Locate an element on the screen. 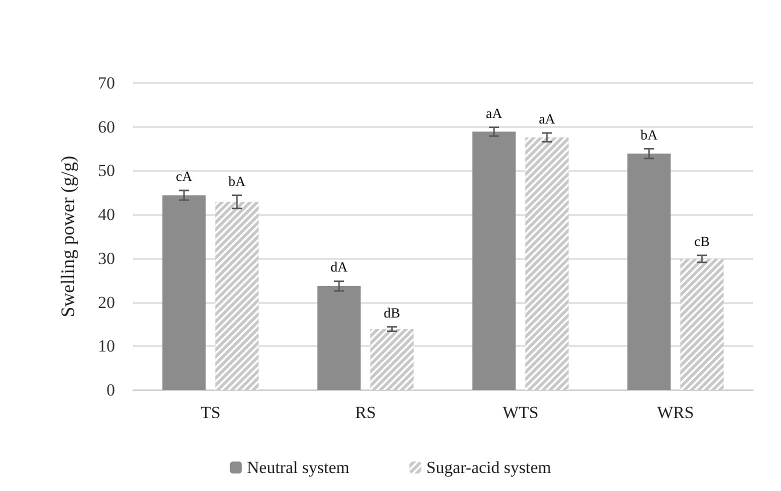 Image resolution: width=781 pixels, height=491 pixels. y-tick-label: 10 is located at coordinates (106, 346).